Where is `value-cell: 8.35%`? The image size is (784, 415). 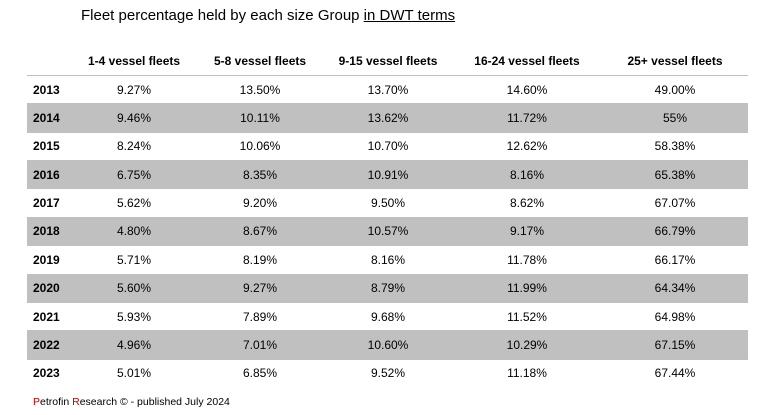 value-cell: 8.35% is located at coordinates (260, 174).